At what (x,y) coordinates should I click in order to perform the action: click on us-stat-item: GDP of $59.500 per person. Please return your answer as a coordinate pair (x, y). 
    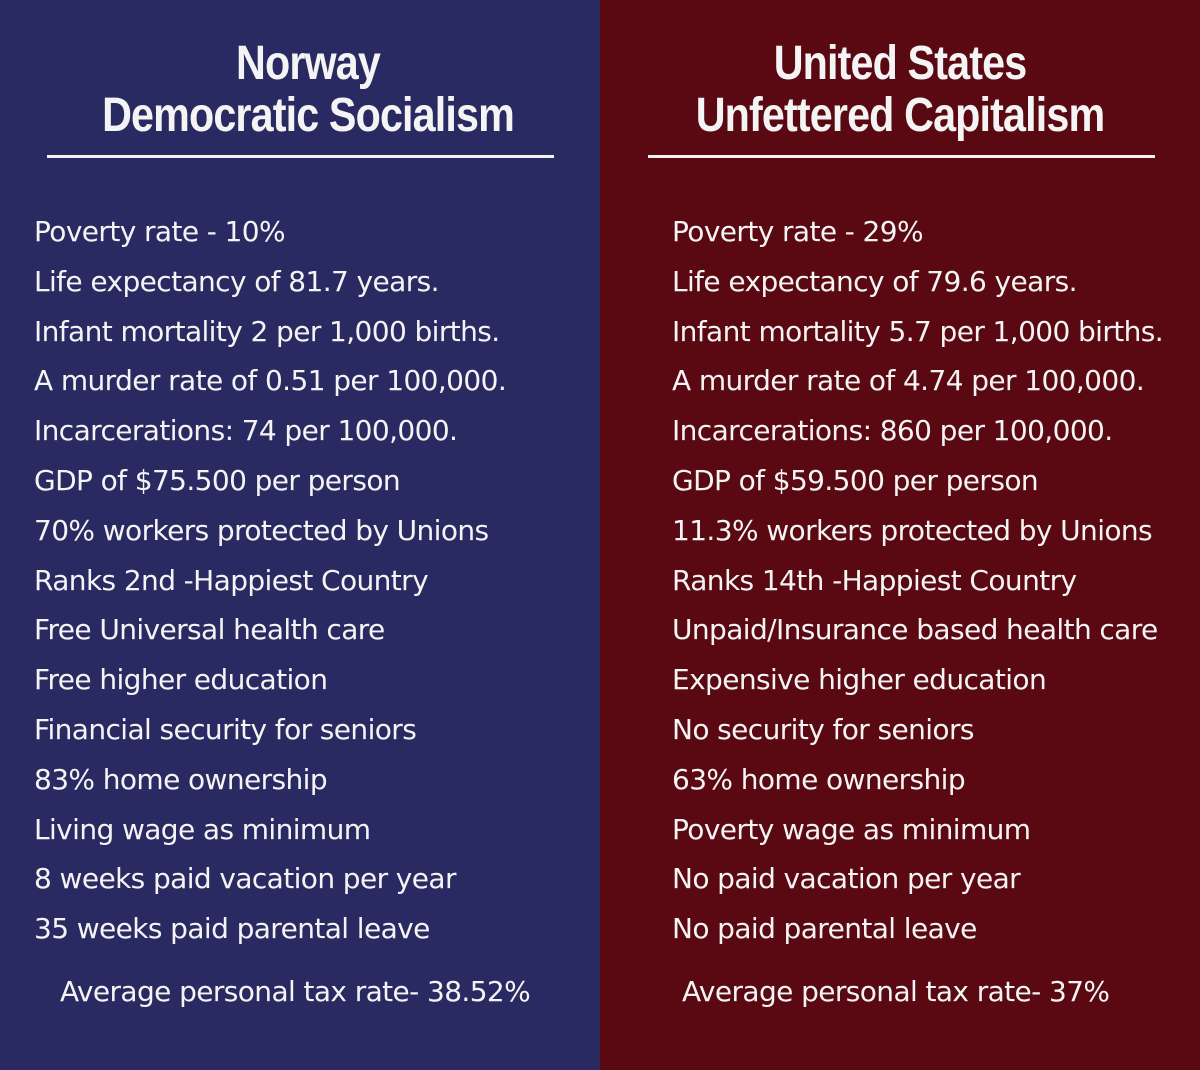
    Looking at the image, I should click on (855, 480).